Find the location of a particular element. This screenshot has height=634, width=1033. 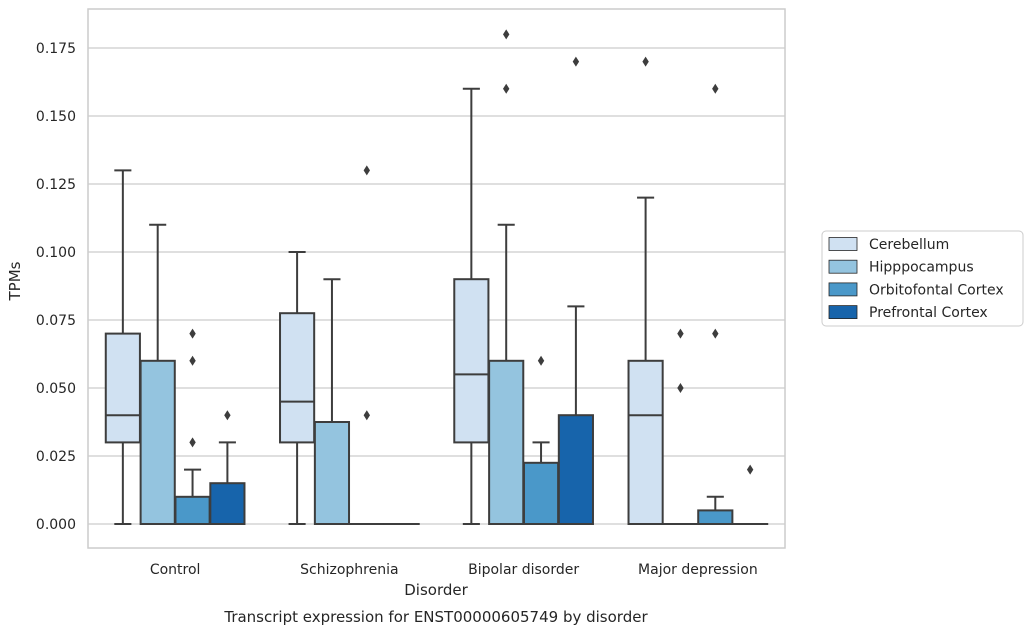

x-tick-label: Bipolar disorder is located at coordinates (523, 570).